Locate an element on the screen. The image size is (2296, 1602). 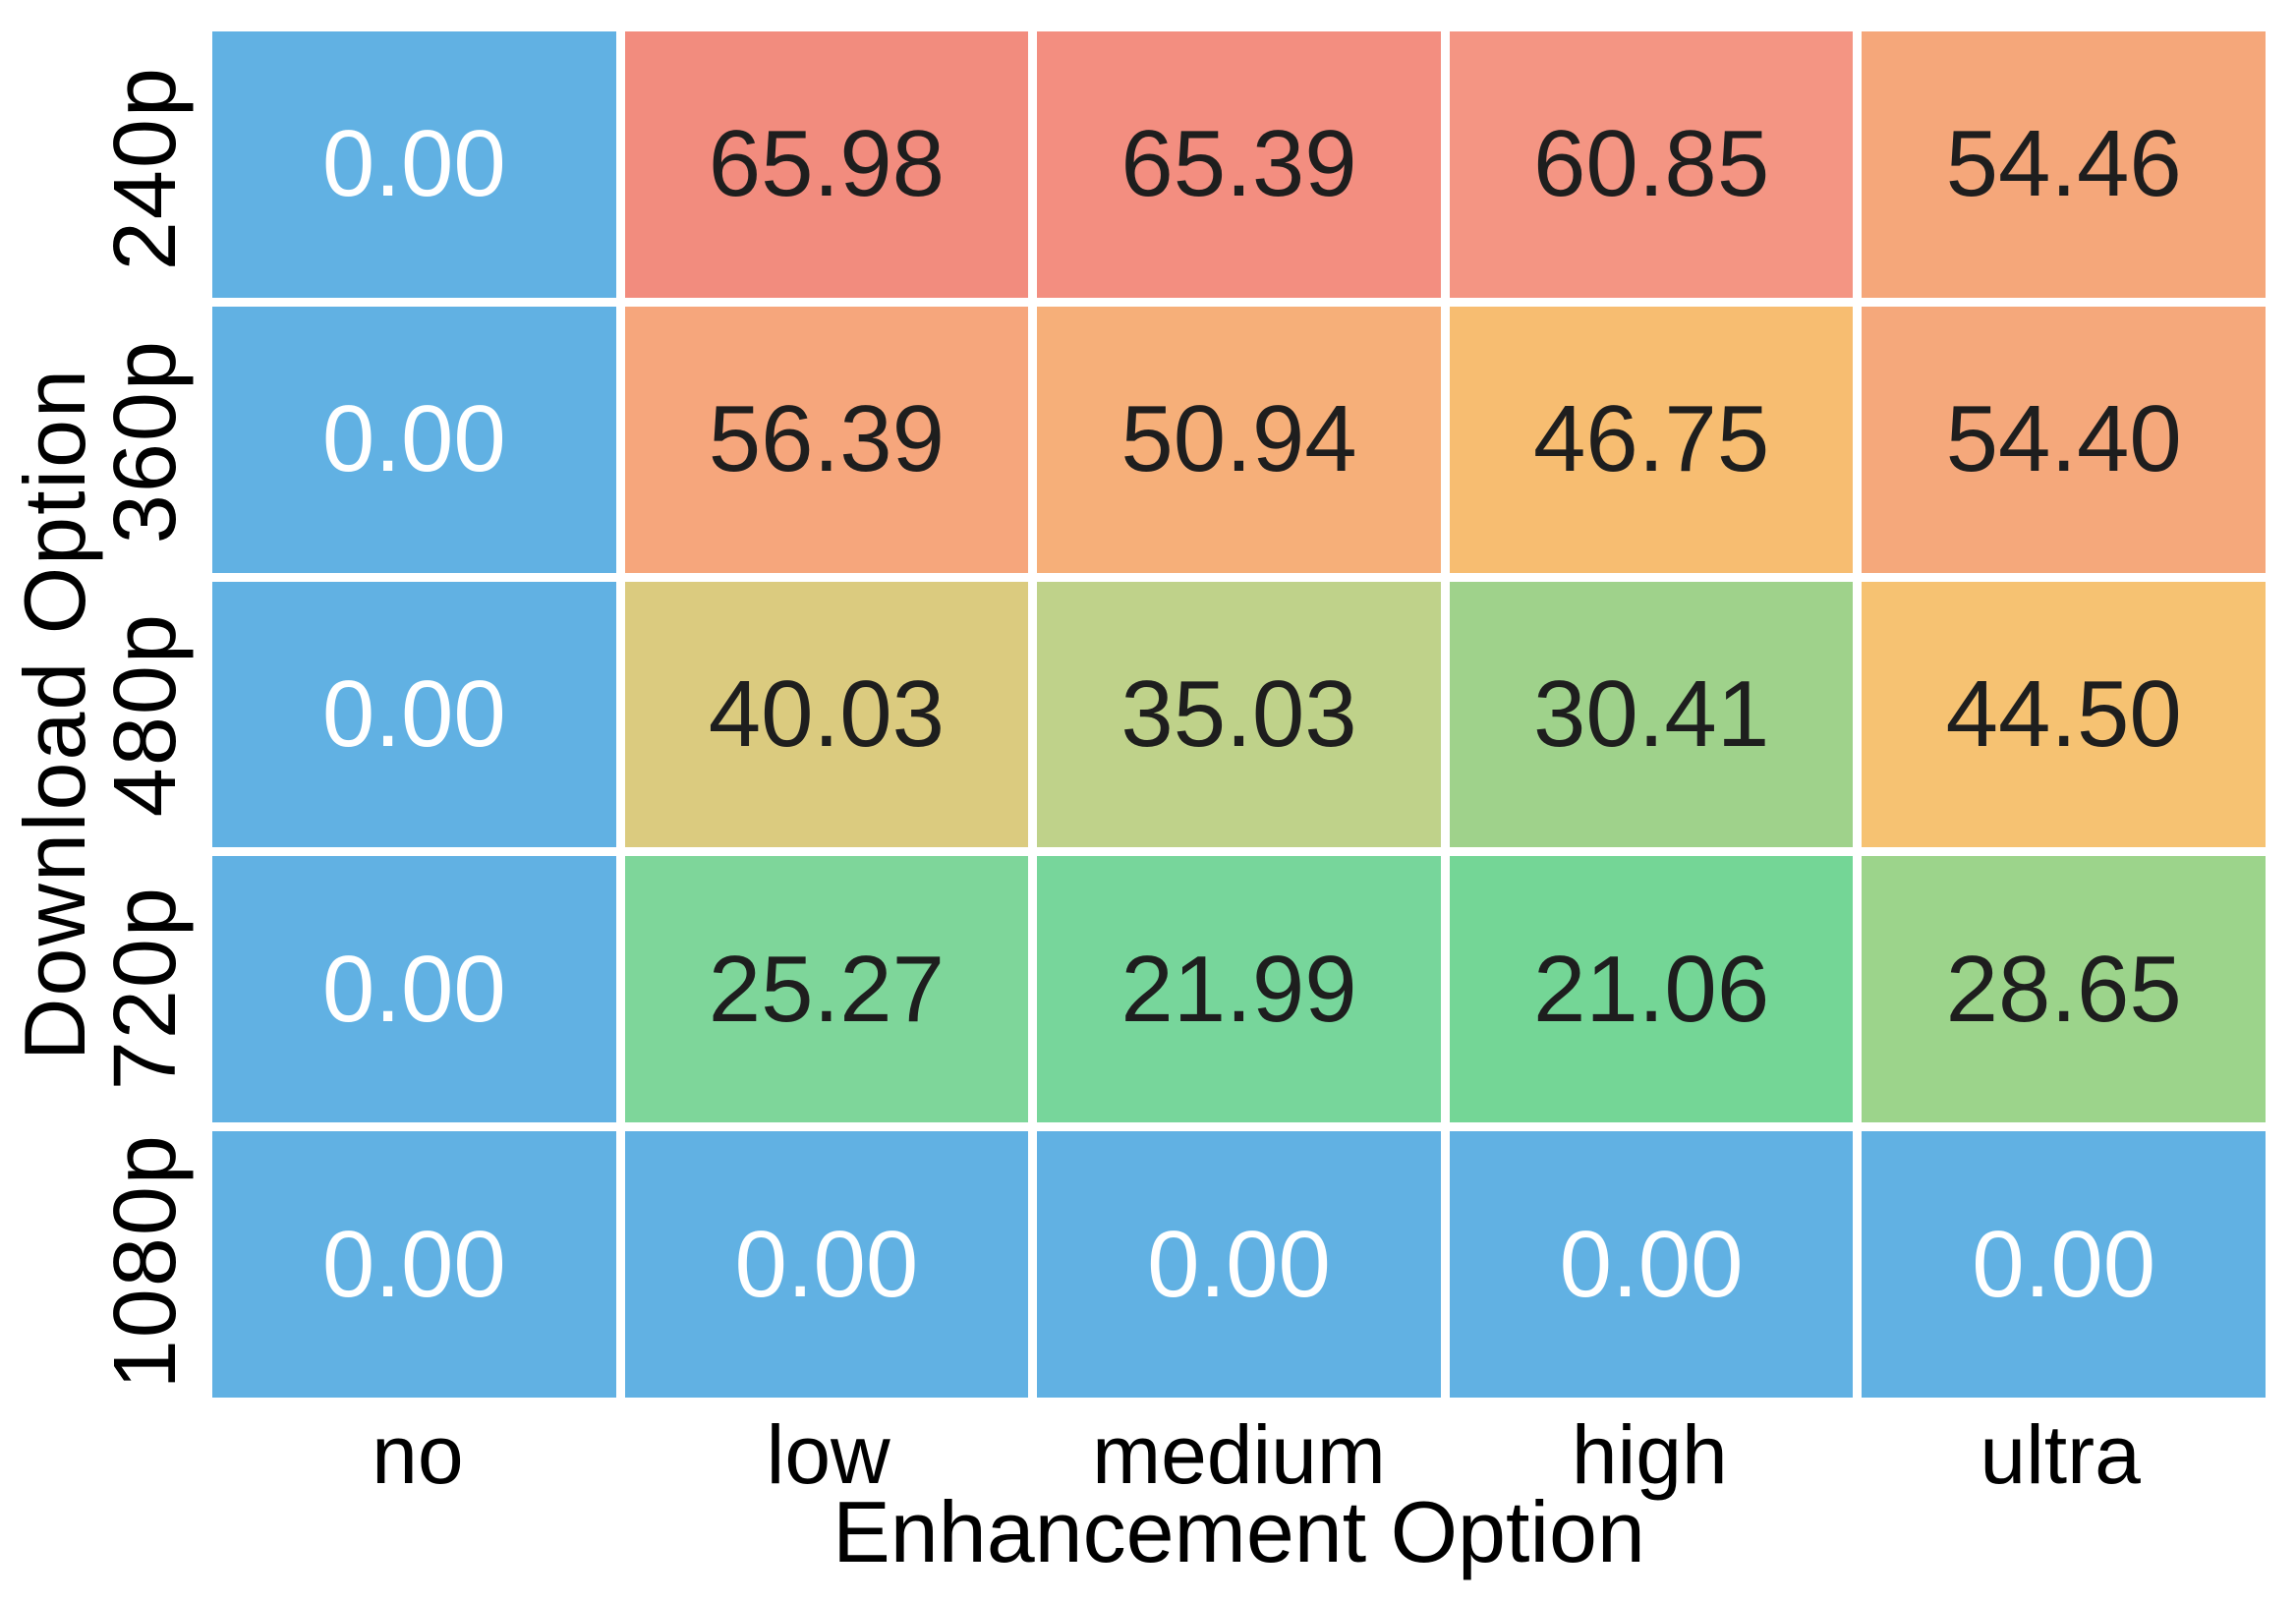
heatmap-cell: 44.50 is located at coordinates (2064, 714).